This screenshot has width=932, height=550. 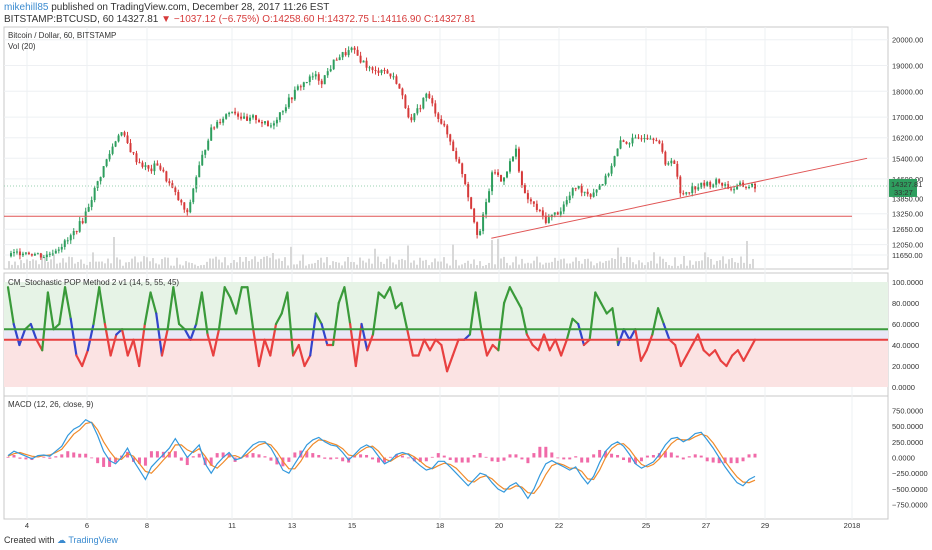 I want to click on main-title: Bitcoin / Dollar, 60, BITSTAMP, so click(x=62, y=35).